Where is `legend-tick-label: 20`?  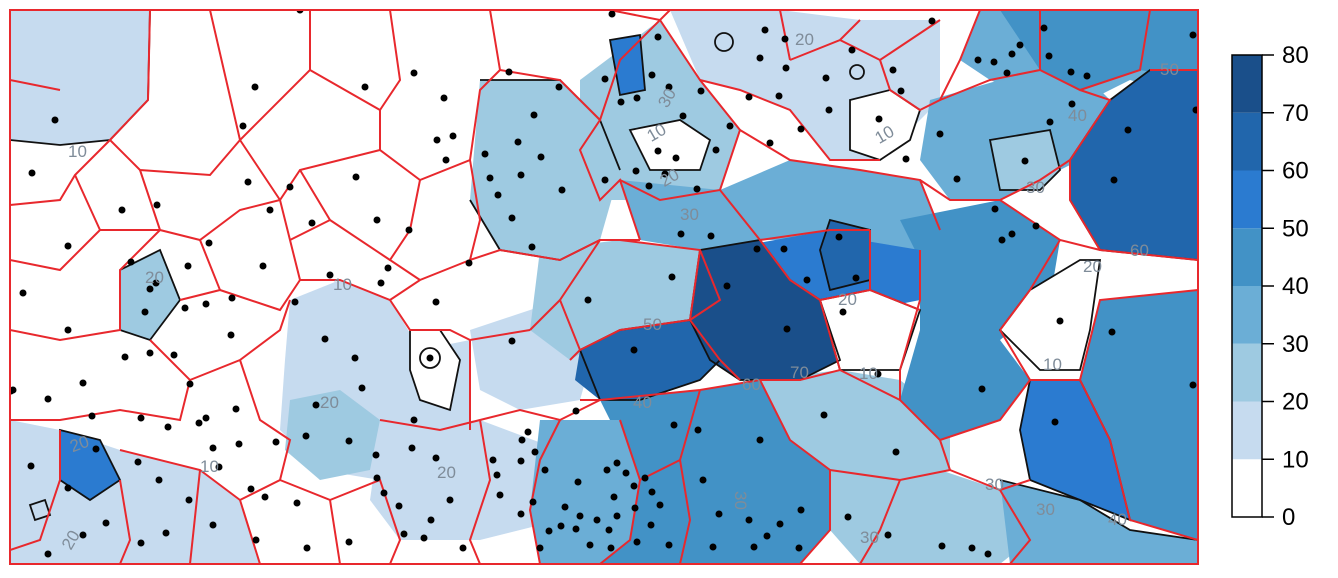
legend-tick-label: 20 is located at coordinates (1295, 402).